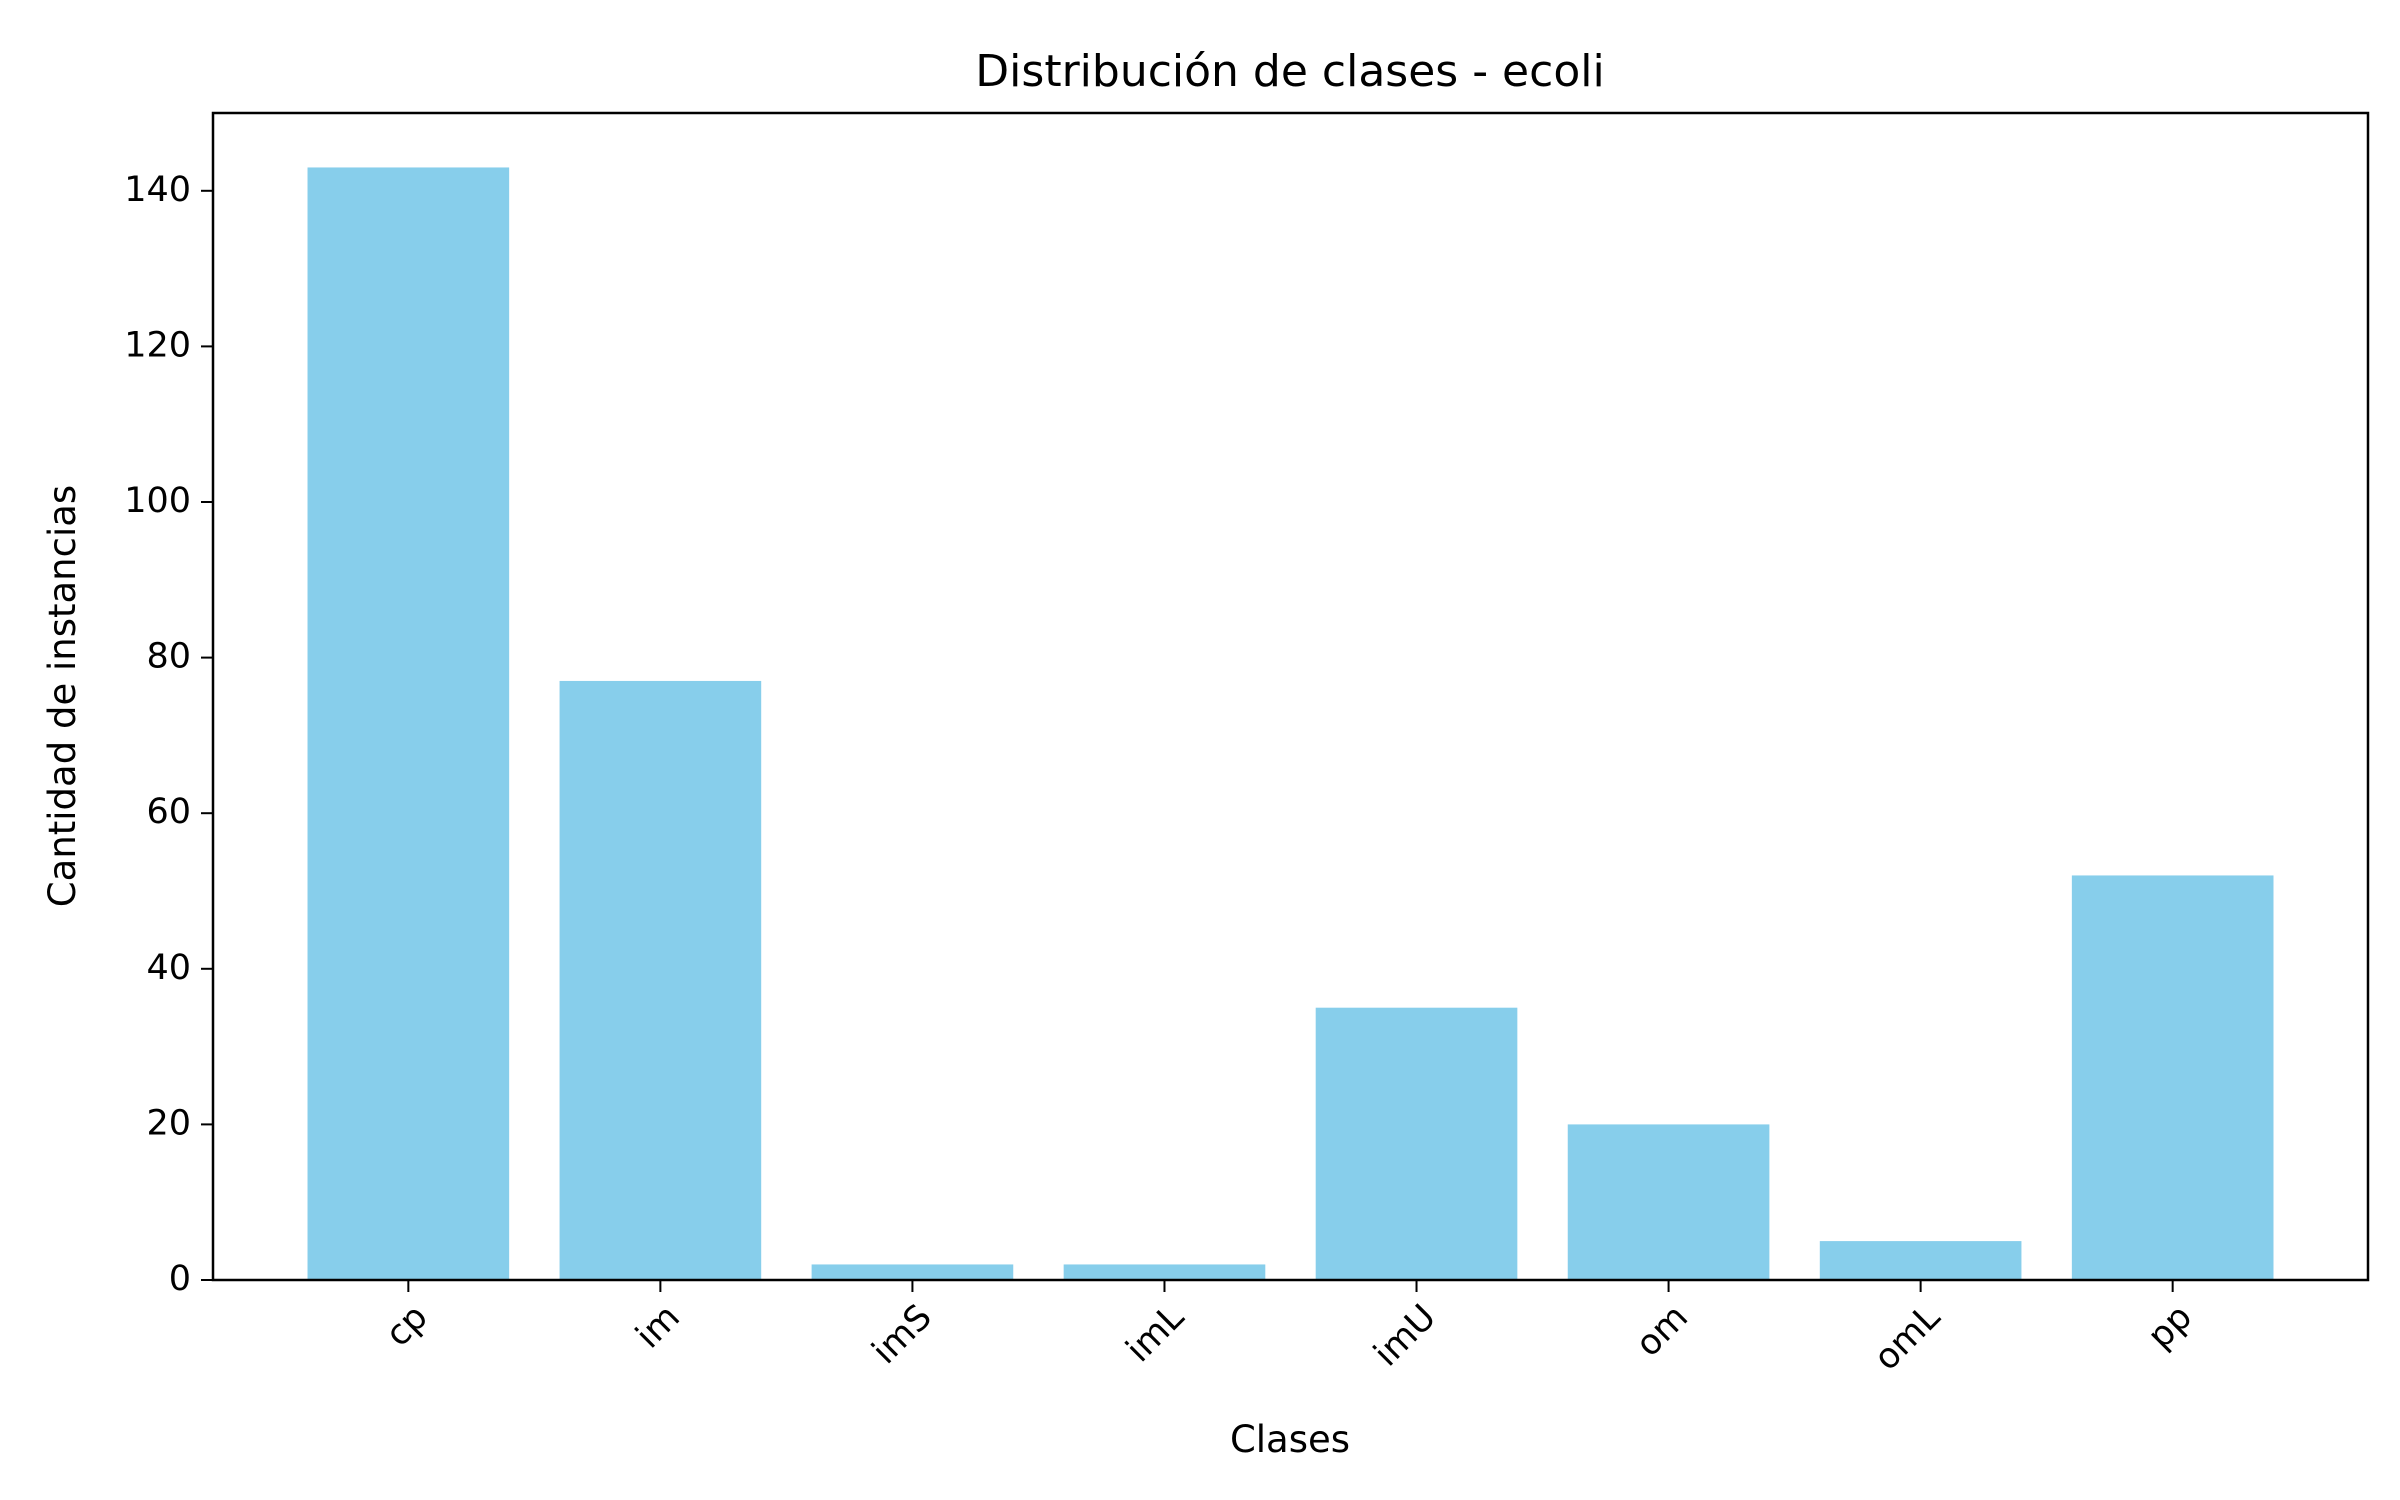  Describe the element at coordinates (658, 1326) in the screenshot. I see `x-tick-label-im: im` at that location.